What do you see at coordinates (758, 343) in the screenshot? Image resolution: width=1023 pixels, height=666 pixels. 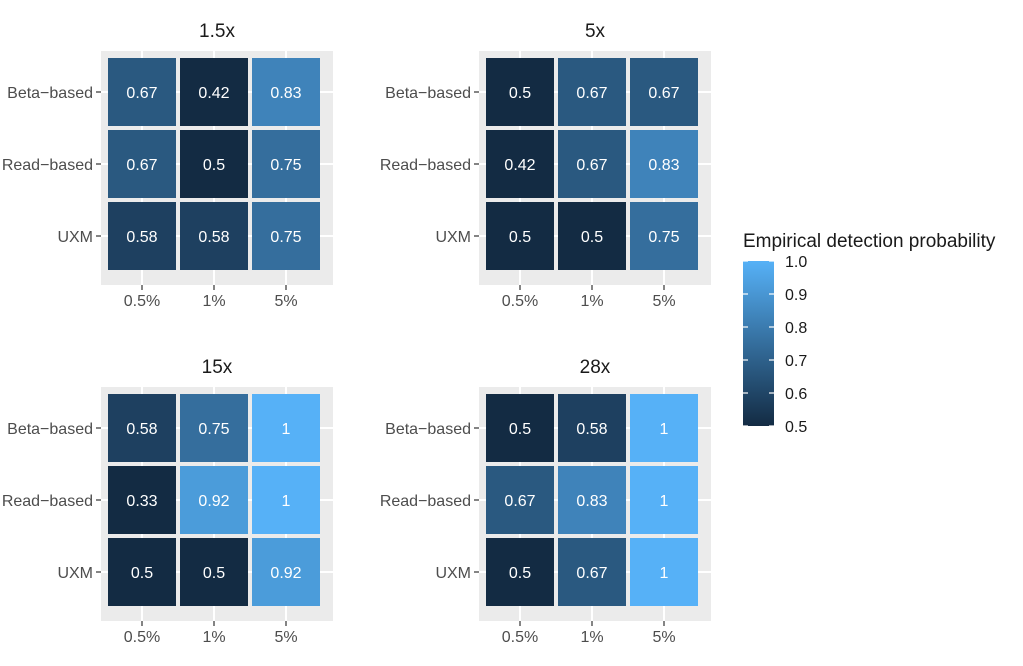 I see `legend-colorbar` at bounding box center [758, 343].